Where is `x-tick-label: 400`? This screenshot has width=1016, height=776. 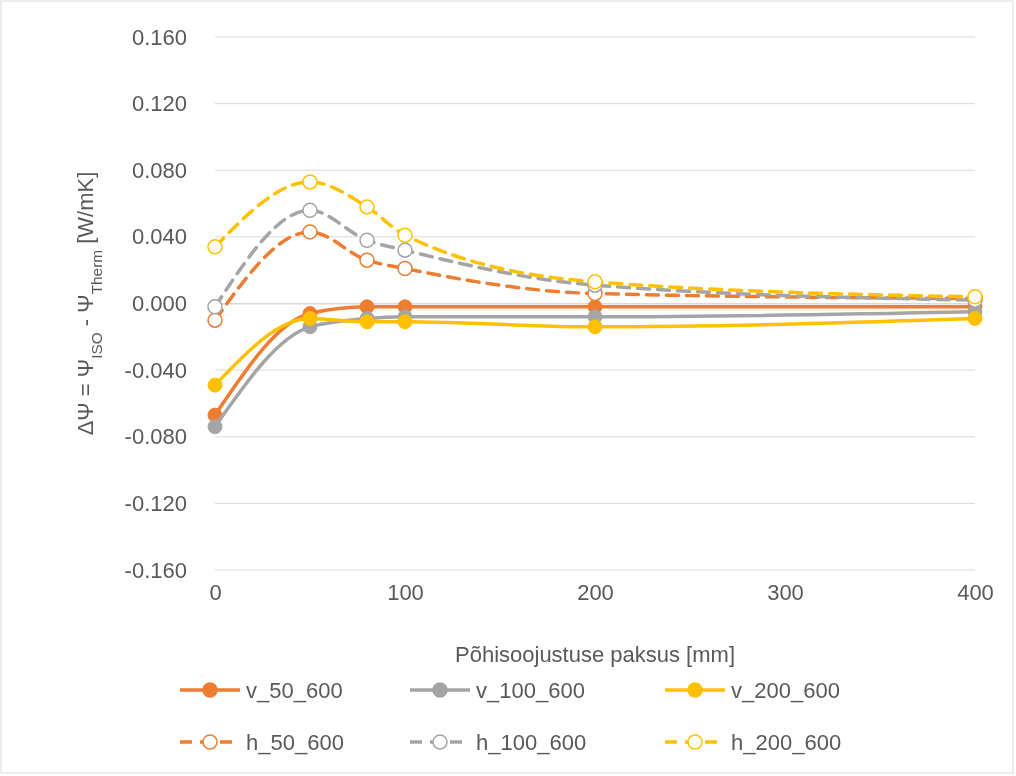 x-tick-label: 400 is located at coordinates (975, 592).